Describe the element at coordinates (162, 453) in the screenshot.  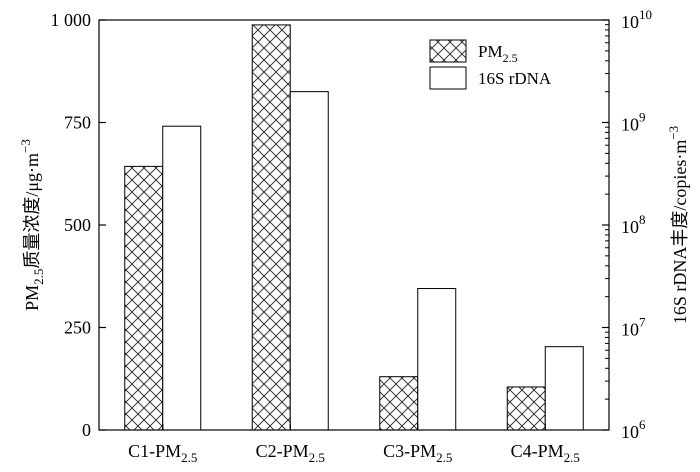
I see `category-label: C1-PM2.5` at that location.